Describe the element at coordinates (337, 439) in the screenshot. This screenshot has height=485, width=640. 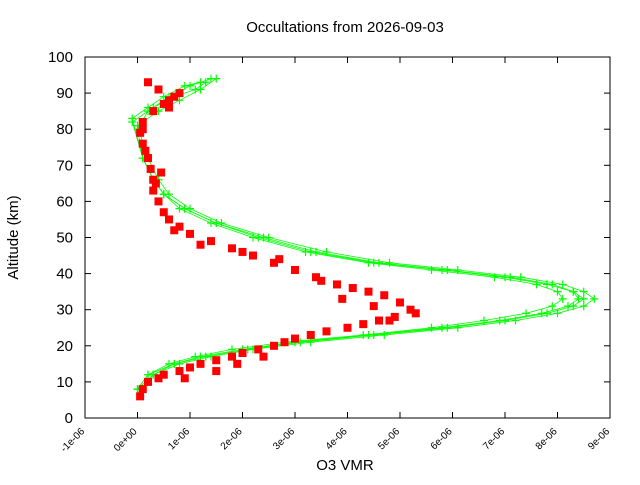
I see `x-tick-label: 4e-06` at that location.